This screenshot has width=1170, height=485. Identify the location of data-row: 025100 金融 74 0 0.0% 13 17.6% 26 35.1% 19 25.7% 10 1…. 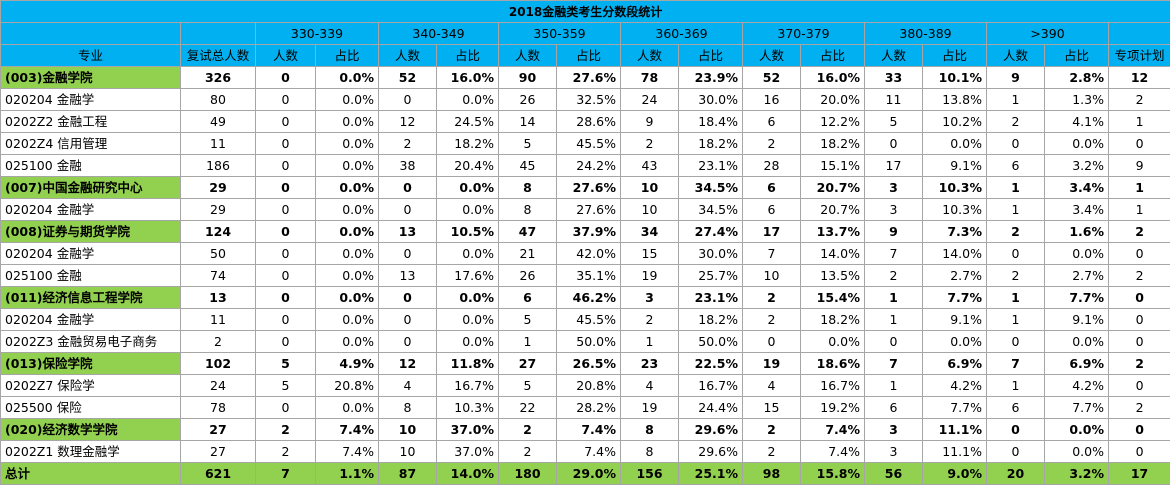
(585, 275).